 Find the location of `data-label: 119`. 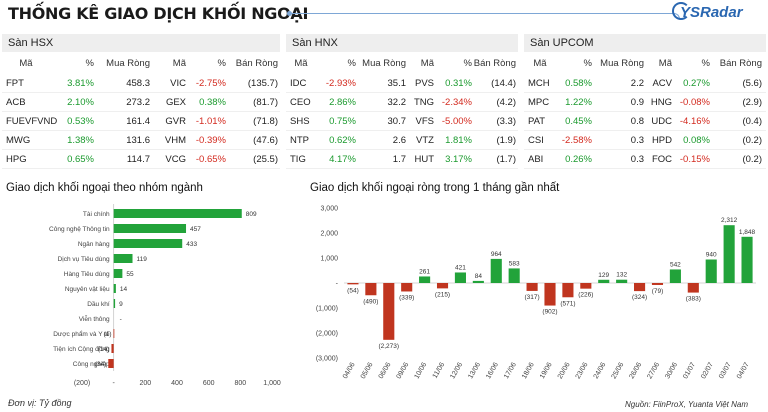

data-label: 119 is located at coordinates (142, 259).